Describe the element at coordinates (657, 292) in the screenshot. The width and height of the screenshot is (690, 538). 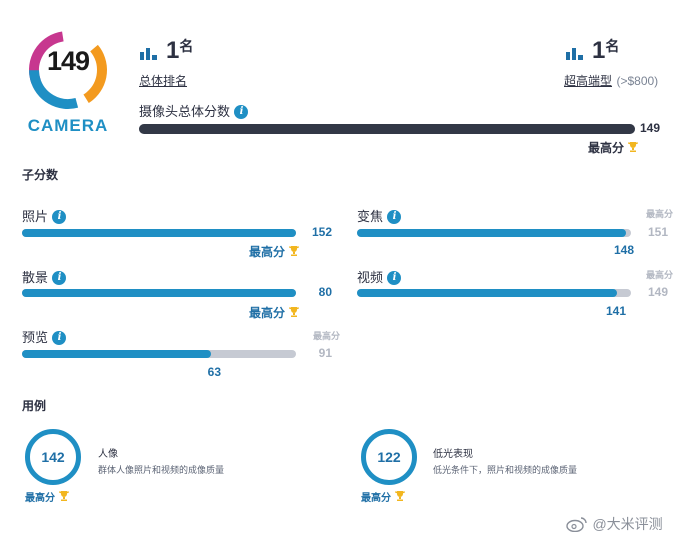
I see `subscore-max-value: 149` at that location.